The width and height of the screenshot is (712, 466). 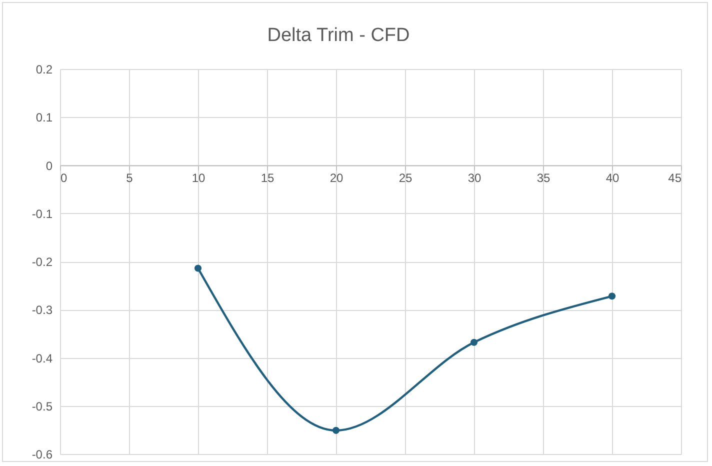 I want to click on x-tick-label: 20, so click(x=337, y=177).